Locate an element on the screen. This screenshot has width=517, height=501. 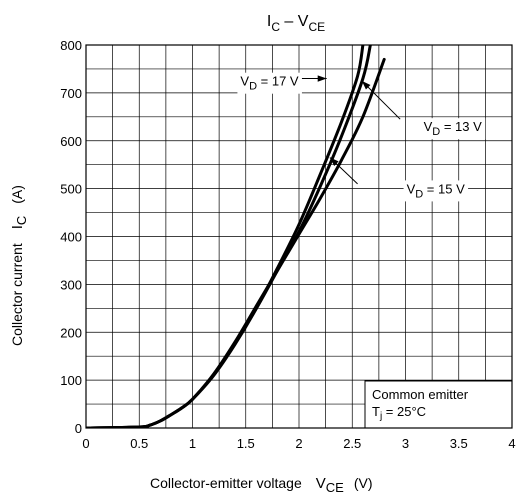
y-tick-label: 700 is located at coordinates (71, 93).